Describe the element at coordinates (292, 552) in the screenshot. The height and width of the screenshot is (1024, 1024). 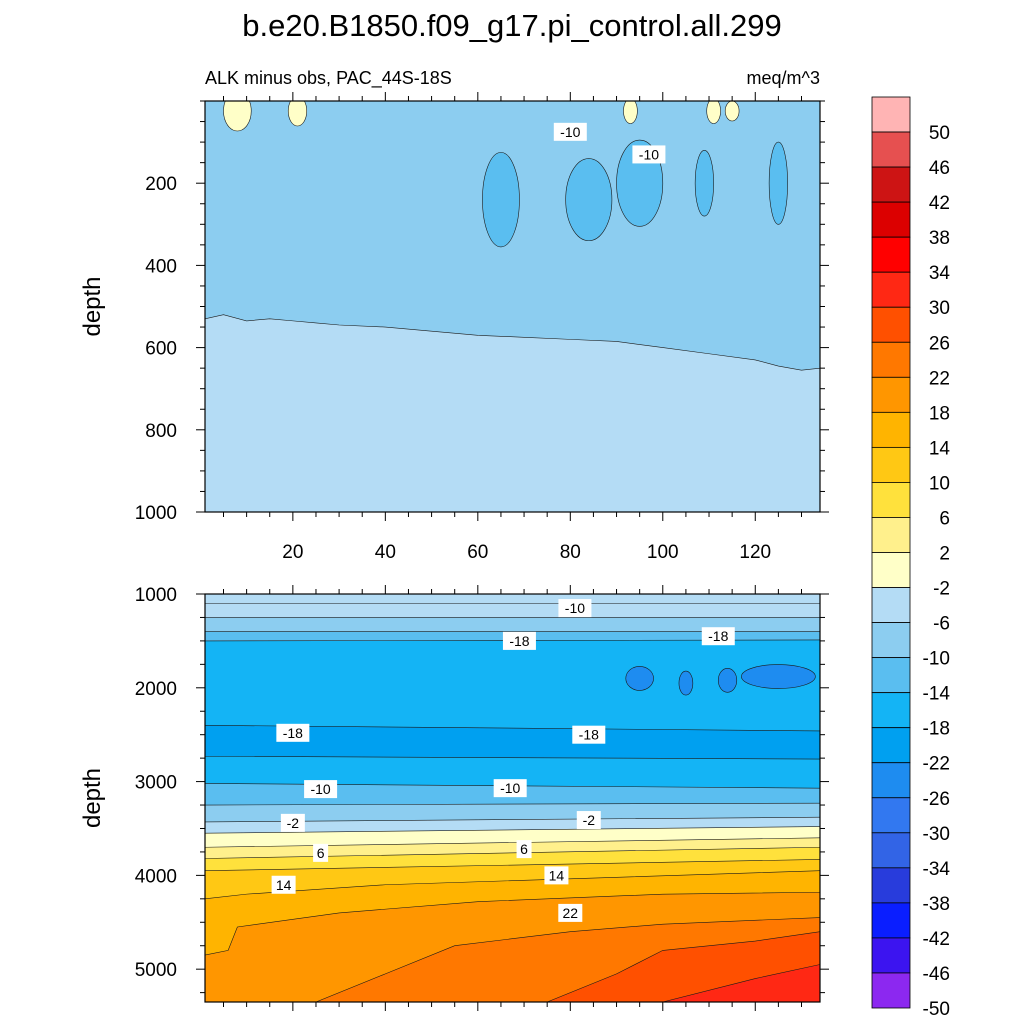
I see `x-tick-label: 20` at that location.